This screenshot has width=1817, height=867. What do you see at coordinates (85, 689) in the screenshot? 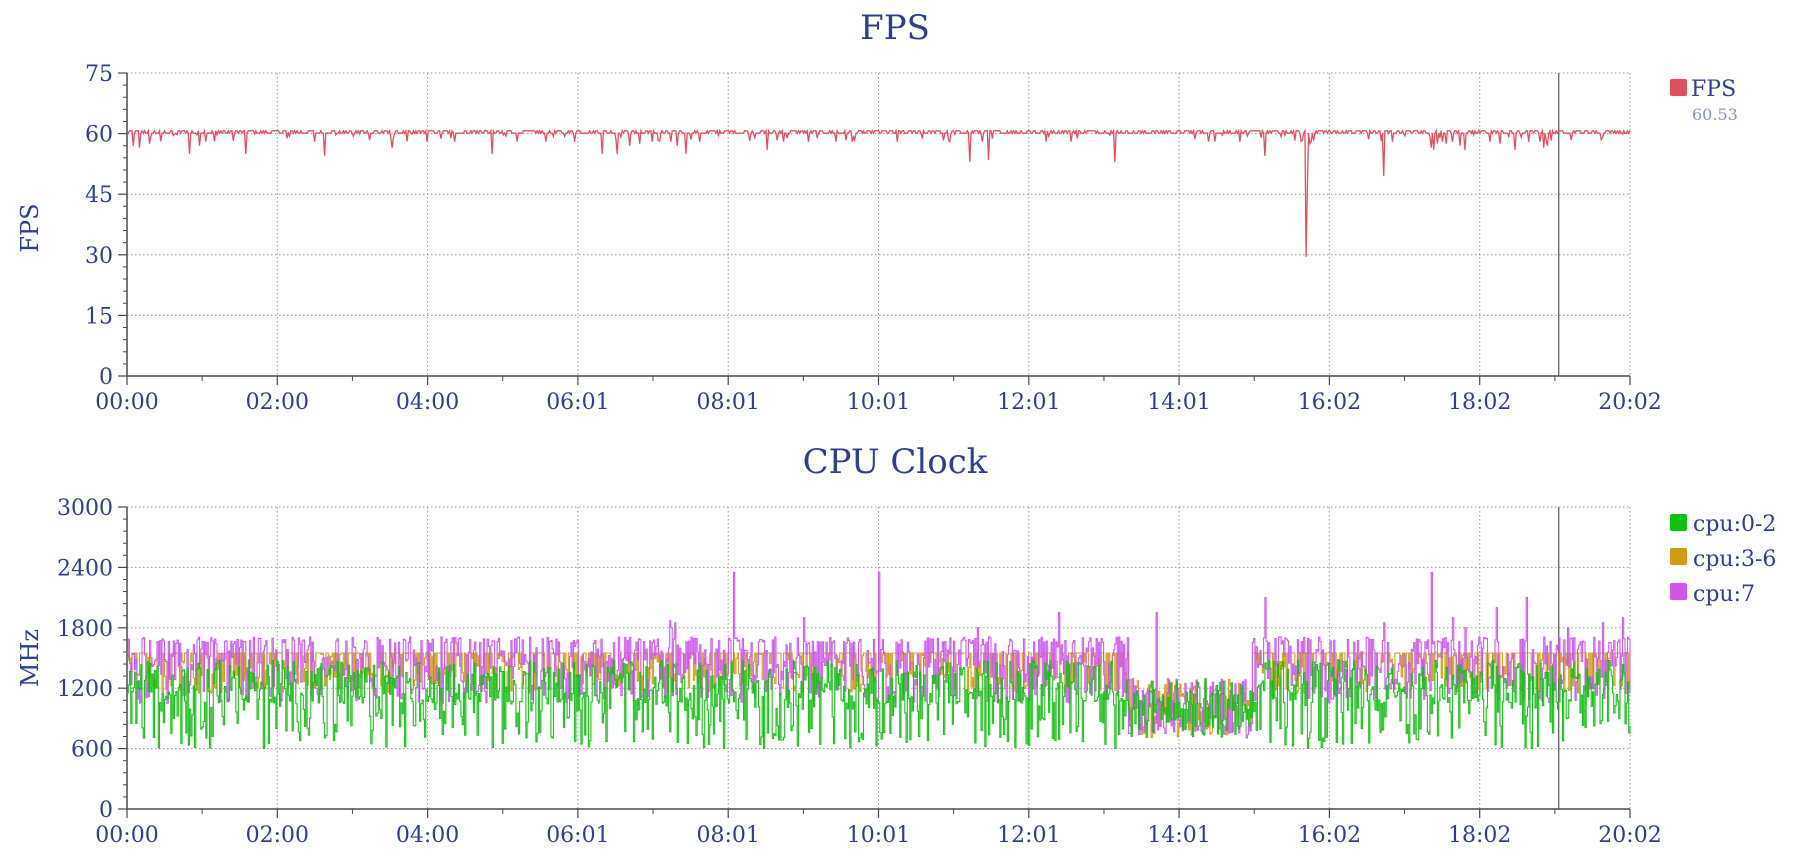
I see `y-tick-label: 1200` at bounding box center [85, 689].